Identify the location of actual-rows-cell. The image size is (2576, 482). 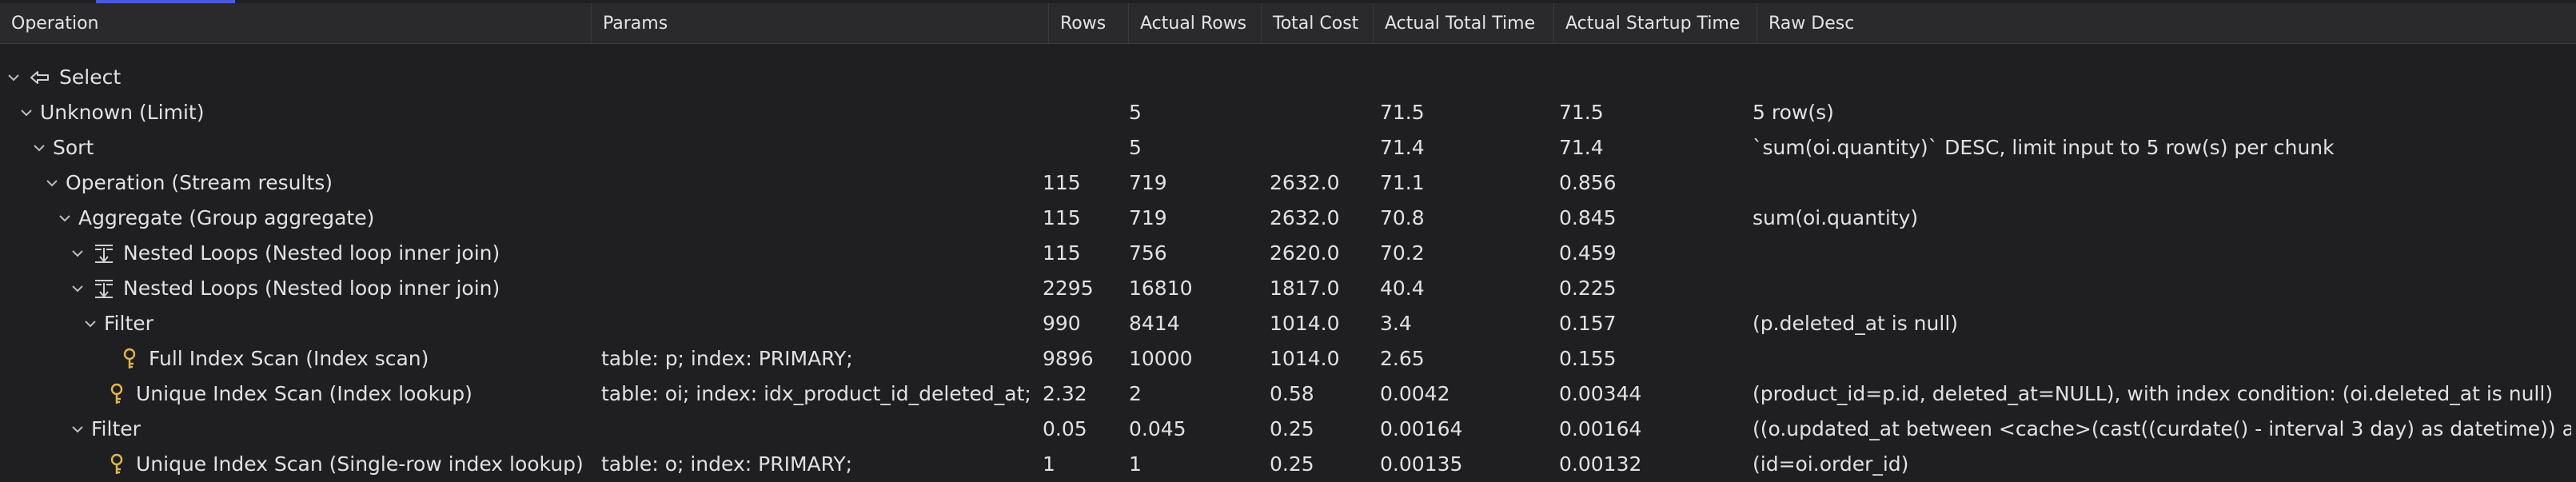
(1193, 77).